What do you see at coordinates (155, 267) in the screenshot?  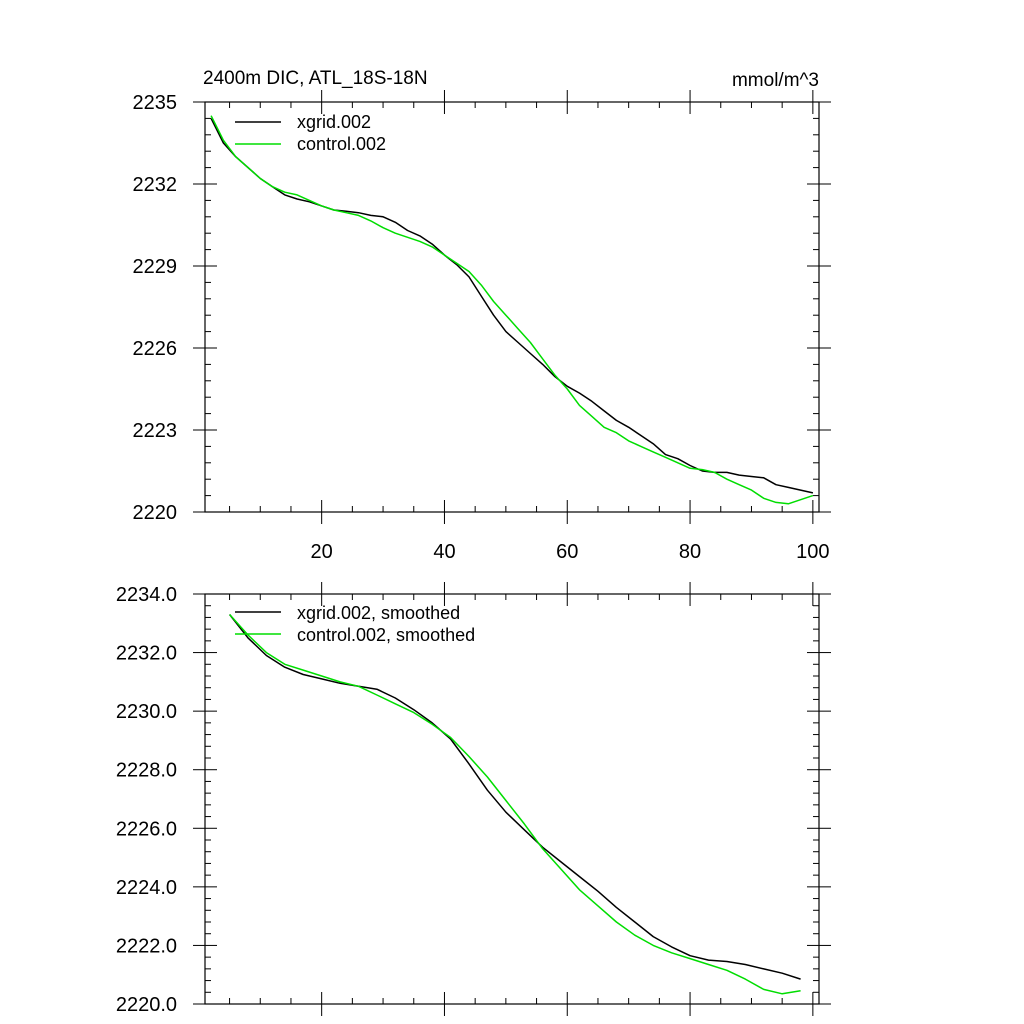 I see `y-tick-label: 2229` at bounding box center [155, 267].